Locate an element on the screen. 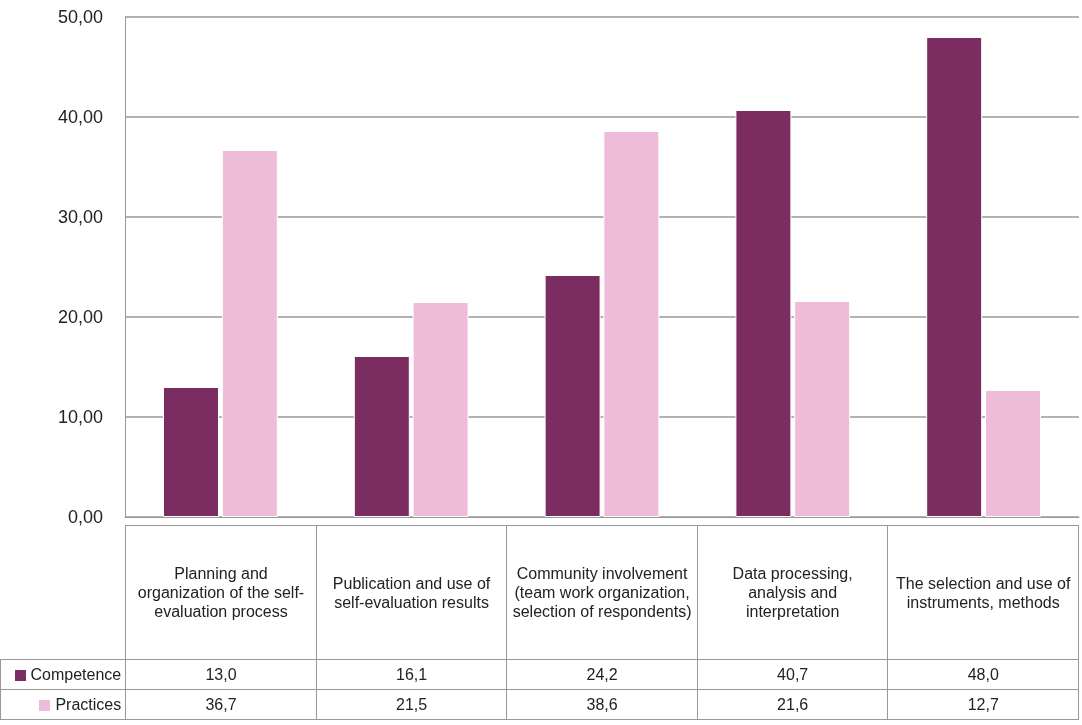  x-tick-label: The selection and use of instruments, methods is located at coordinates (983, 592).